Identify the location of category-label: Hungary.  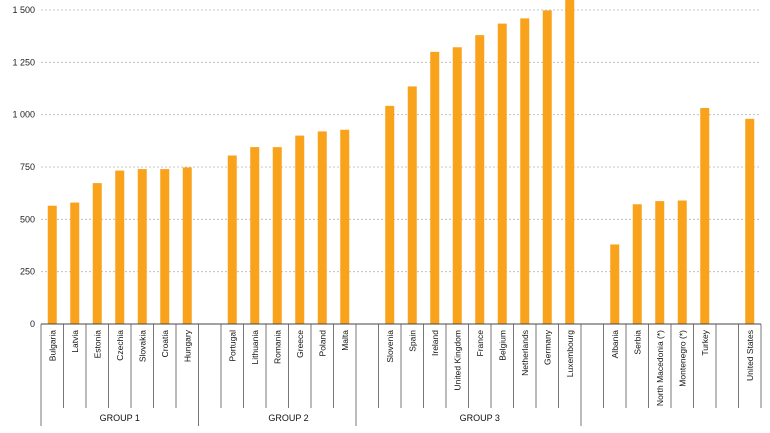
(187, 345).